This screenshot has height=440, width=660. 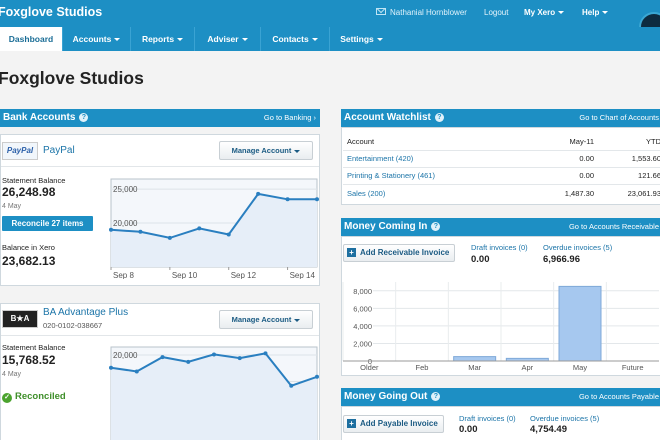 What do you see at coordinates (59, 150) in the screenshot?
I see `account-name: PayPal` at bounding box center [59, 150].